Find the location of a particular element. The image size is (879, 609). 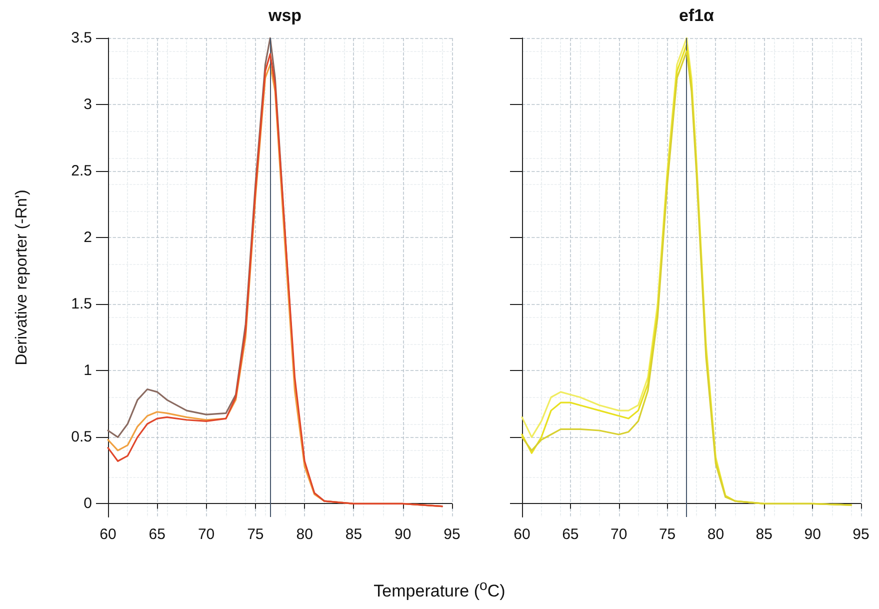

chart-title: wsp is located at coordinates (284, 15).